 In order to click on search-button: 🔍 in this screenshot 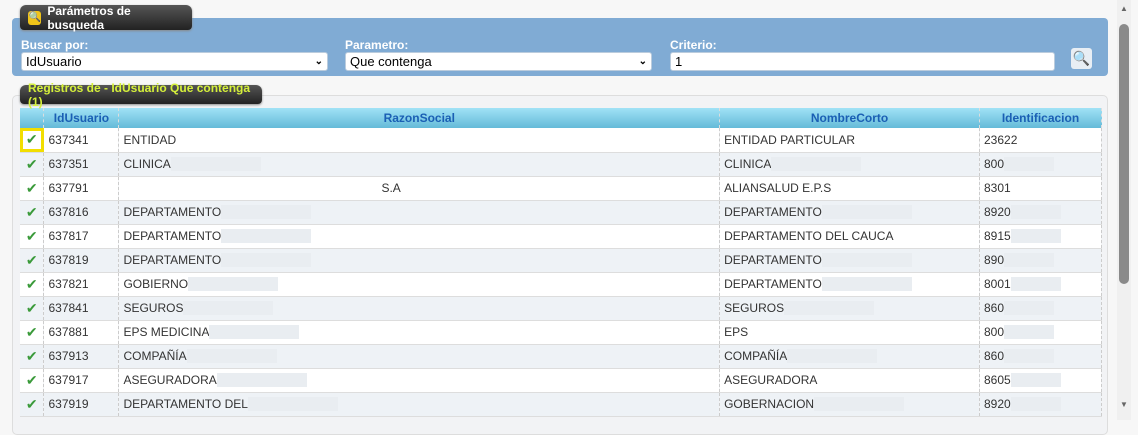, I will do `click(1081, 58)`.